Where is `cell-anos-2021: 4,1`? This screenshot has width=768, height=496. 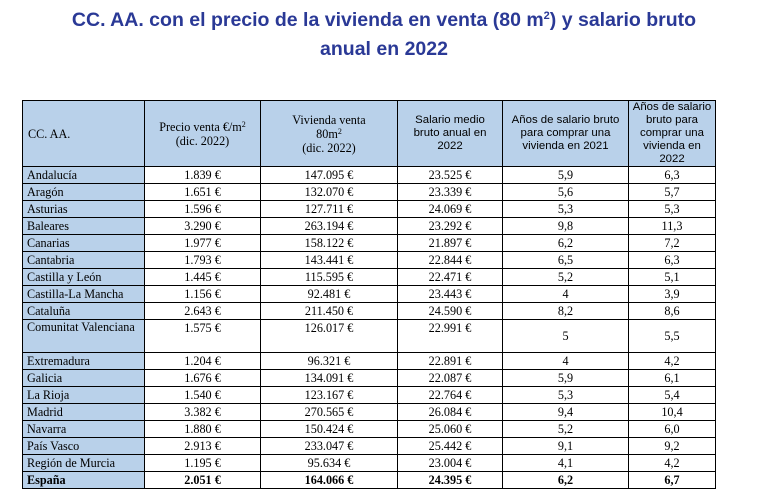
cell-anos-2021: 4,1 is located at coordinates (565, 463).